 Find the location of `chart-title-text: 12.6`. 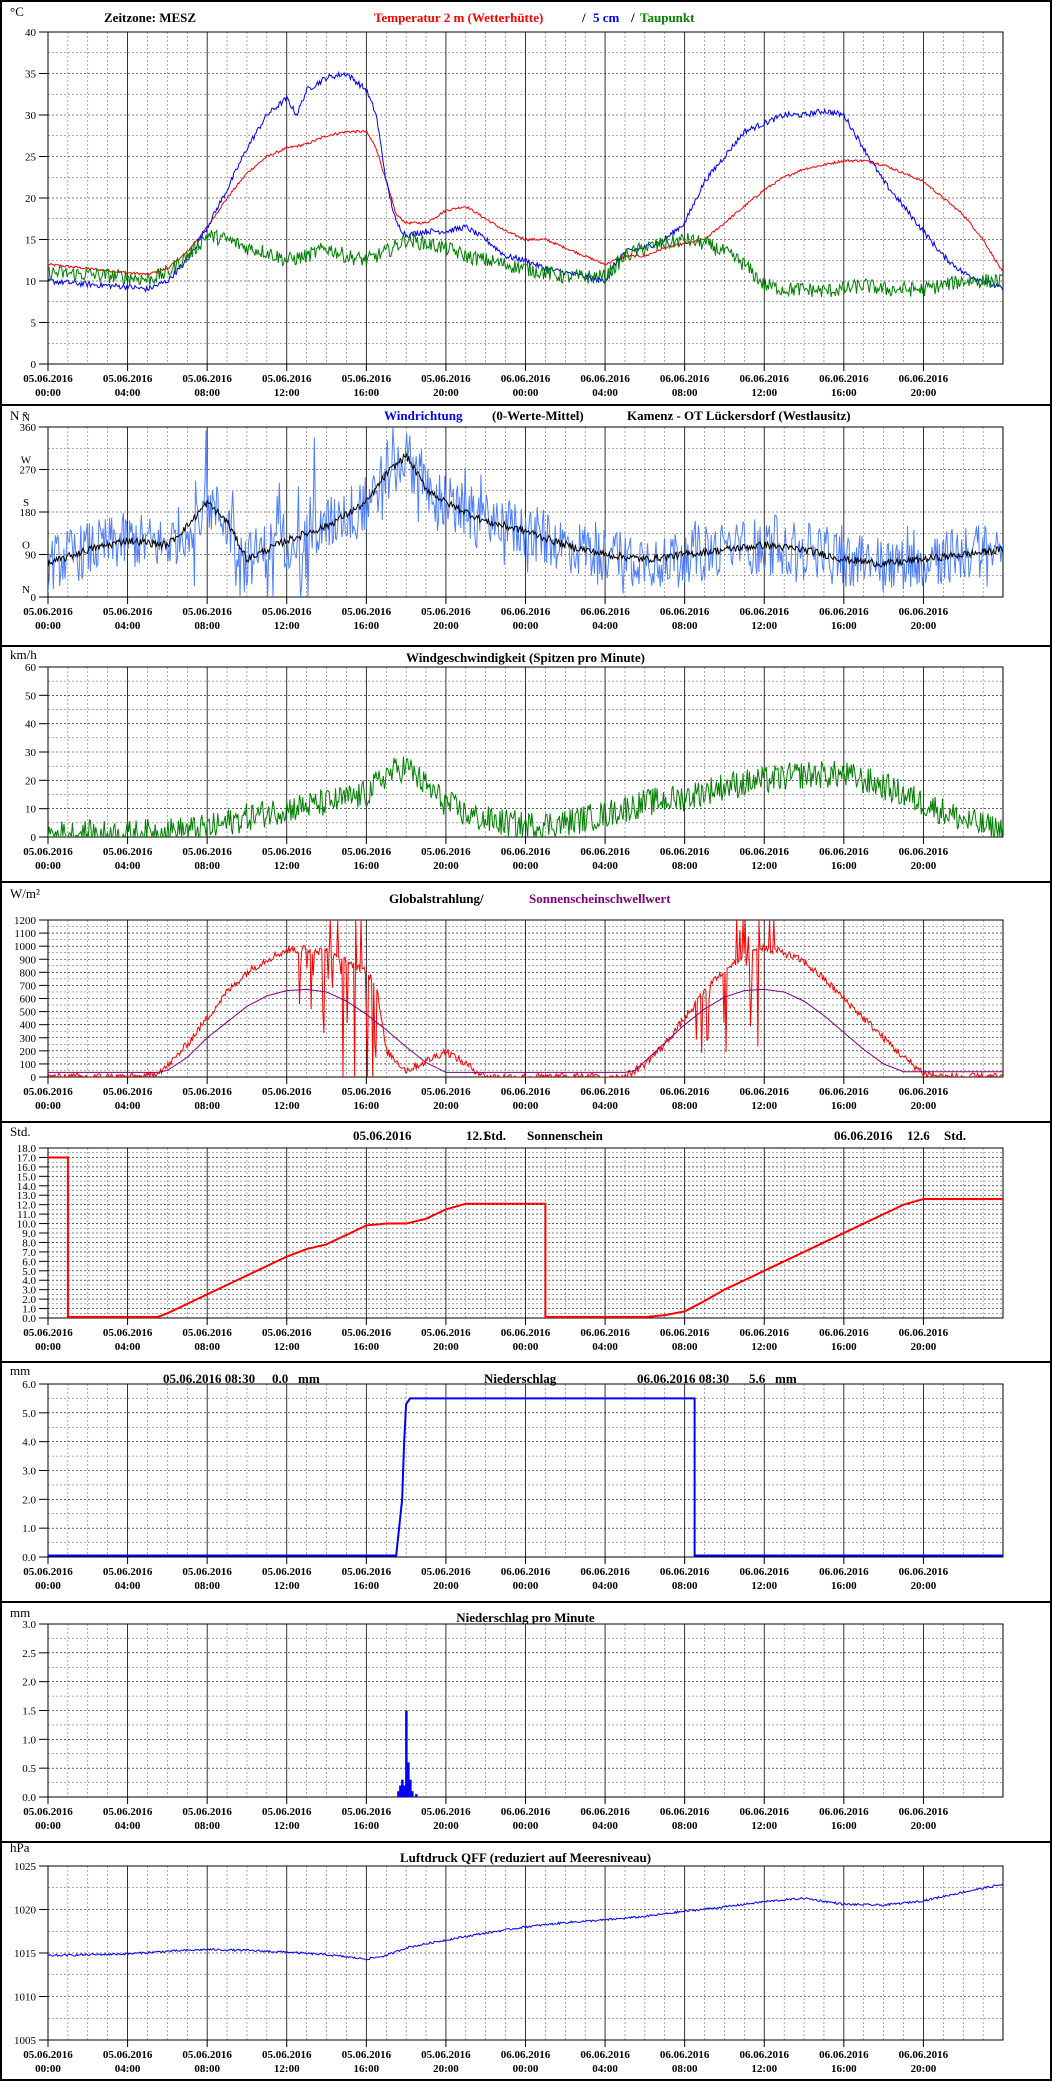

chart-title-text: 12.6 is located at coordinates (918, 1135).